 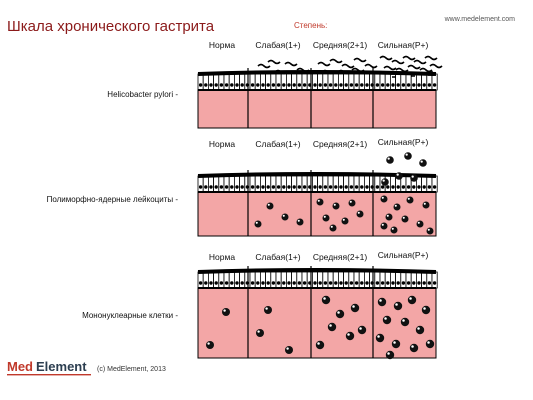 I want to click on page-title: Шкала хронического гастрита, so click(x=111, y=26).